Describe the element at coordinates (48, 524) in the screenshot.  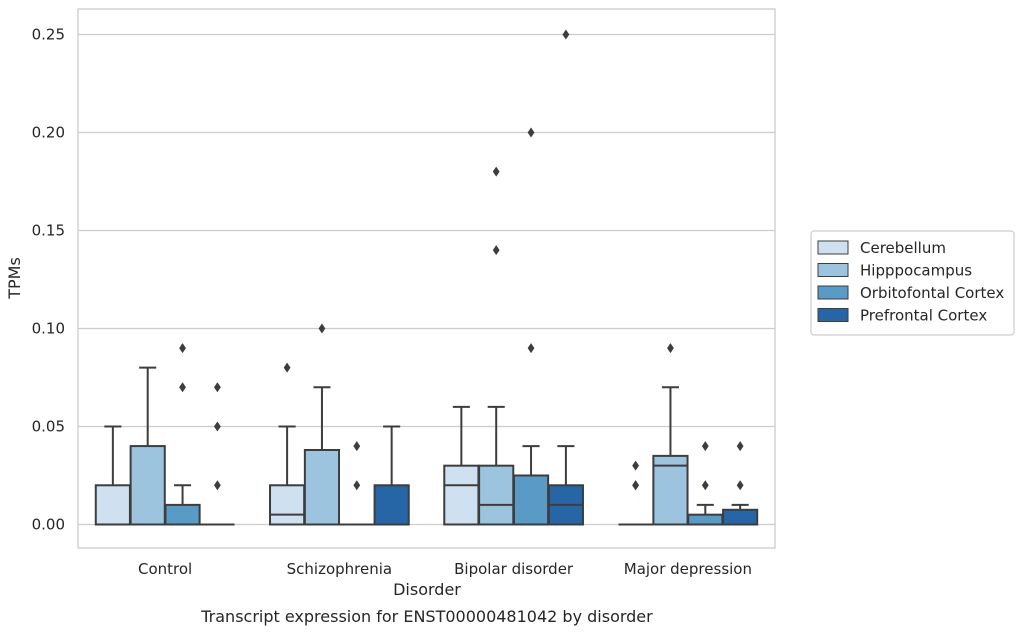
I see `y-tick-label: 0.00` at that location.